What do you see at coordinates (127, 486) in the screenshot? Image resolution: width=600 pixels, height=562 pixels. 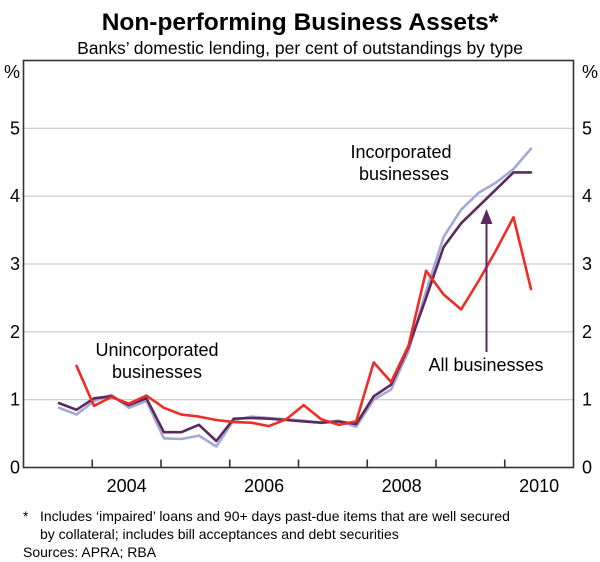 I see `x-label-2004: 2004` at bounding box center [127, 486].